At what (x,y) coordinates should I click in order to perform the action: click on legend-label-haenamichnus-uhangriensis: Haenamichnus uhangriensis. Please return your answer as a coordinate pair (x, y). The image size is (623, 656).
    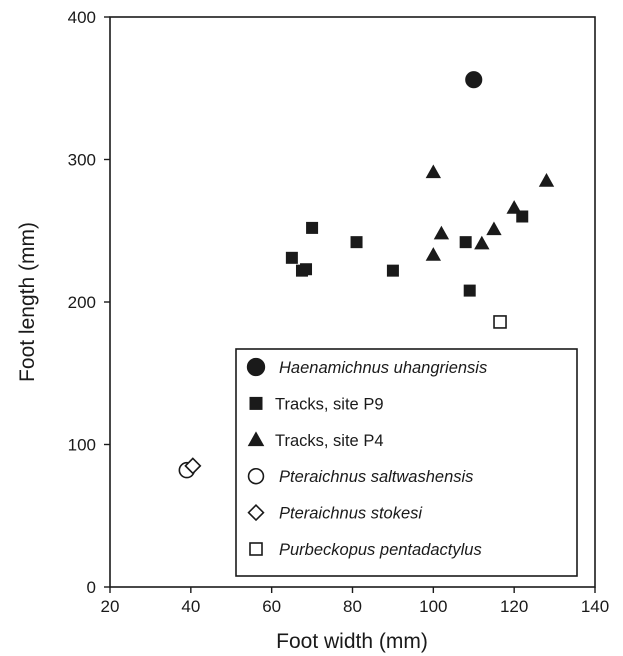
    Looking at the image, I should click on (383, 368).